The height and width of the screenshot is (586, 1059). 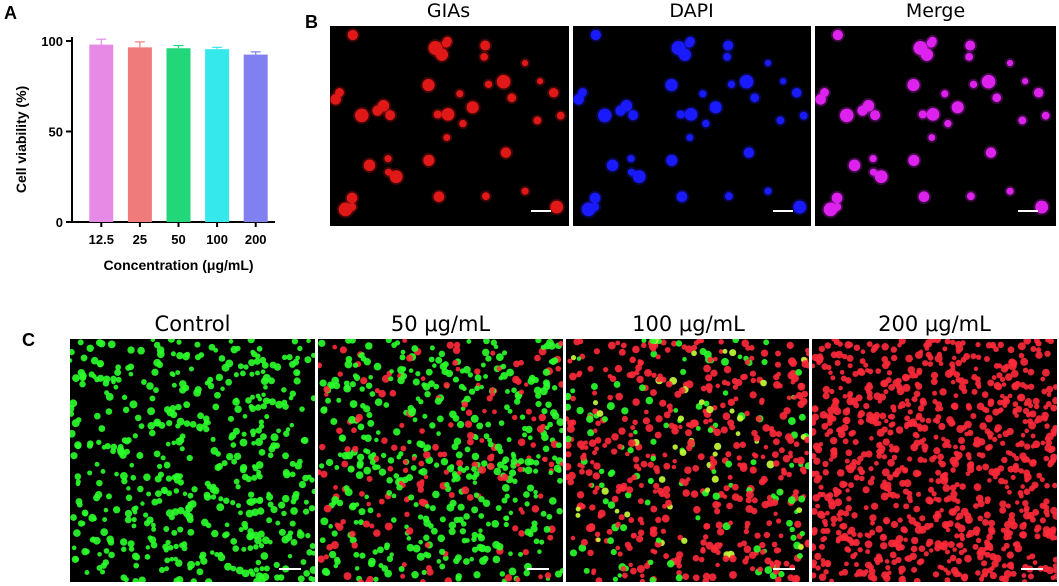 What do you see at coordinates (192, 324) in the screenshot?
I see `title-control: Control` at bounding box center [192, 324].